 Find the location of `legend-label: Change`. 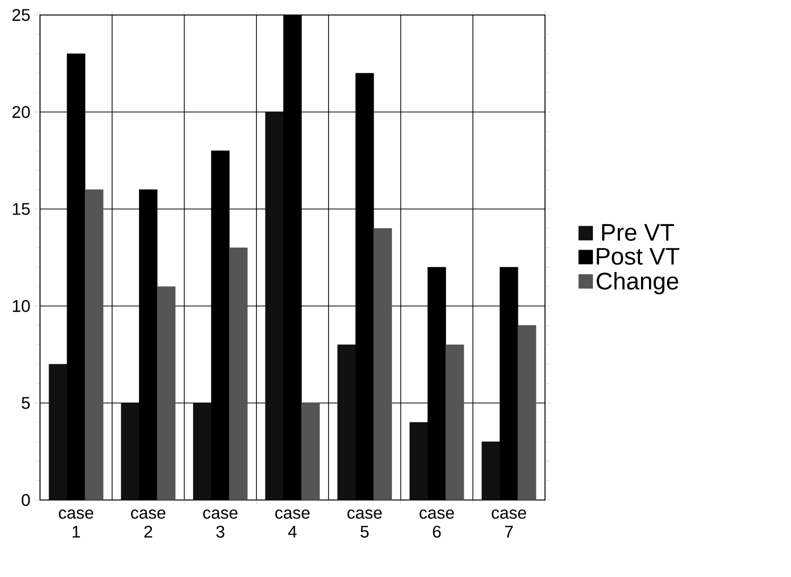

legend-label: Change is located at coordinates (637, 283).